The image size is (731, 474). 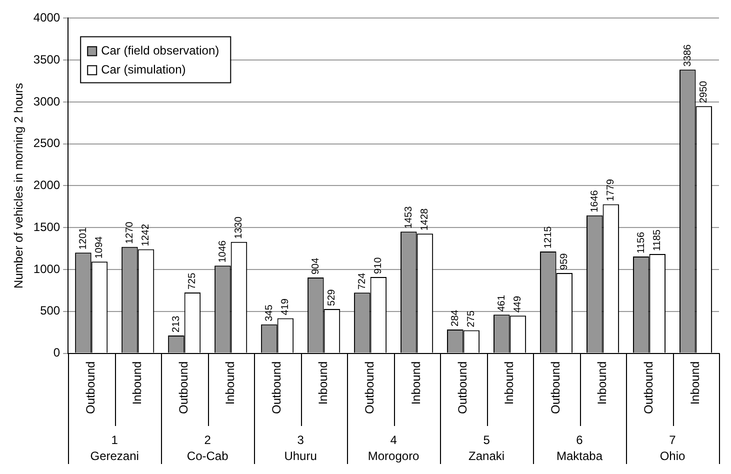 I want to click on data-label: 345, so click(x=269, y=313).